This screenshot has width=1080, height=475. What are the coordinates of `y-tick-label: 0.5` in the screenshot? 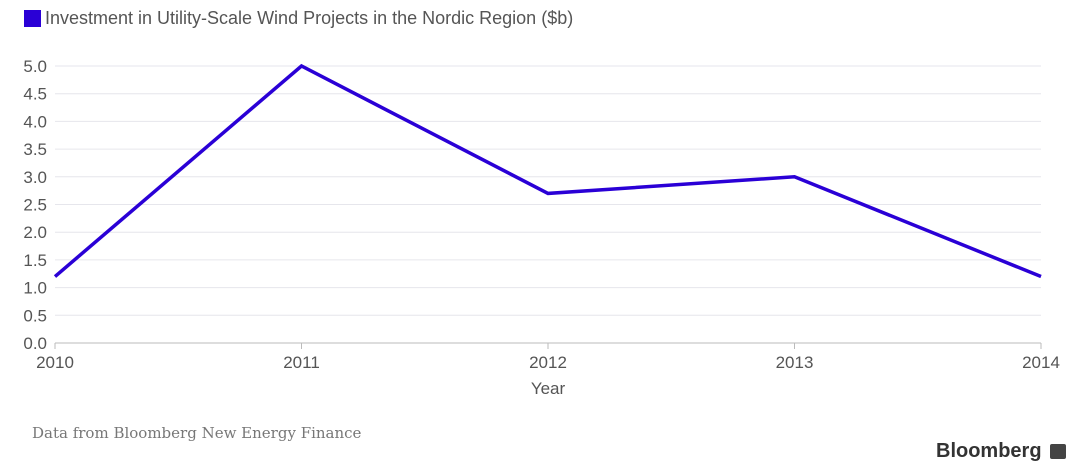 It's located at (35, 315).